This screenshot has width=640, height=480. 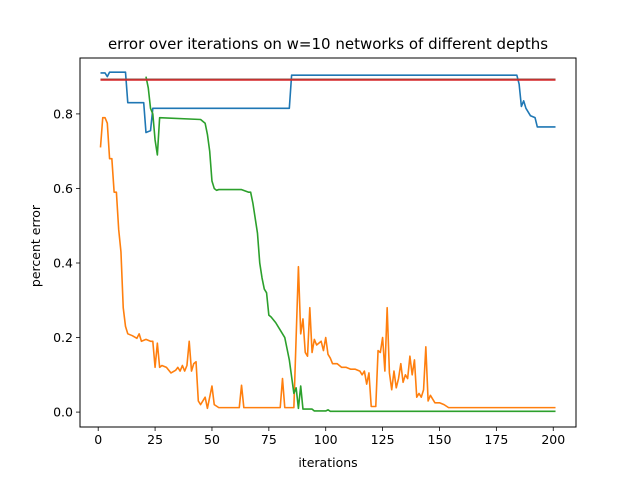 I want to click on x-tick-label: 100, so click(x=326, y=439).